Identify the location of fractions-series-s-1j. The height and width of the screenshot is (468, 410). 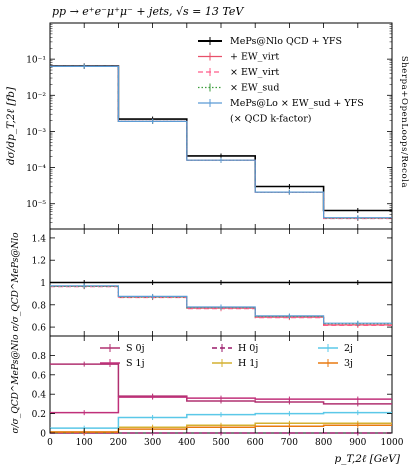
(221, 405).